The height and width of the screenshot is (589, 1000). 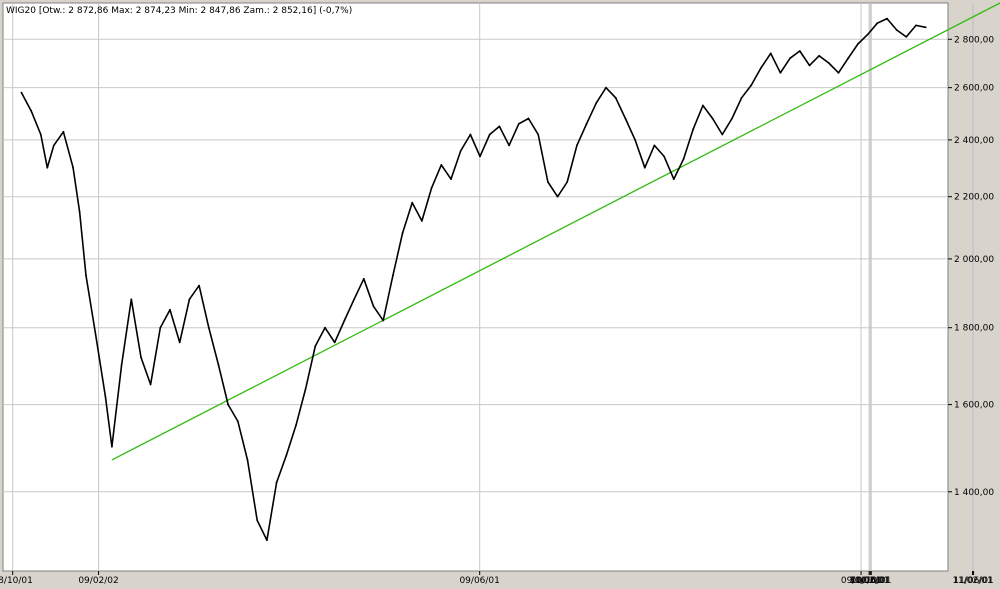 I want to click on x-tick-label-2: 09/06/01, so click(x=479, y=581).